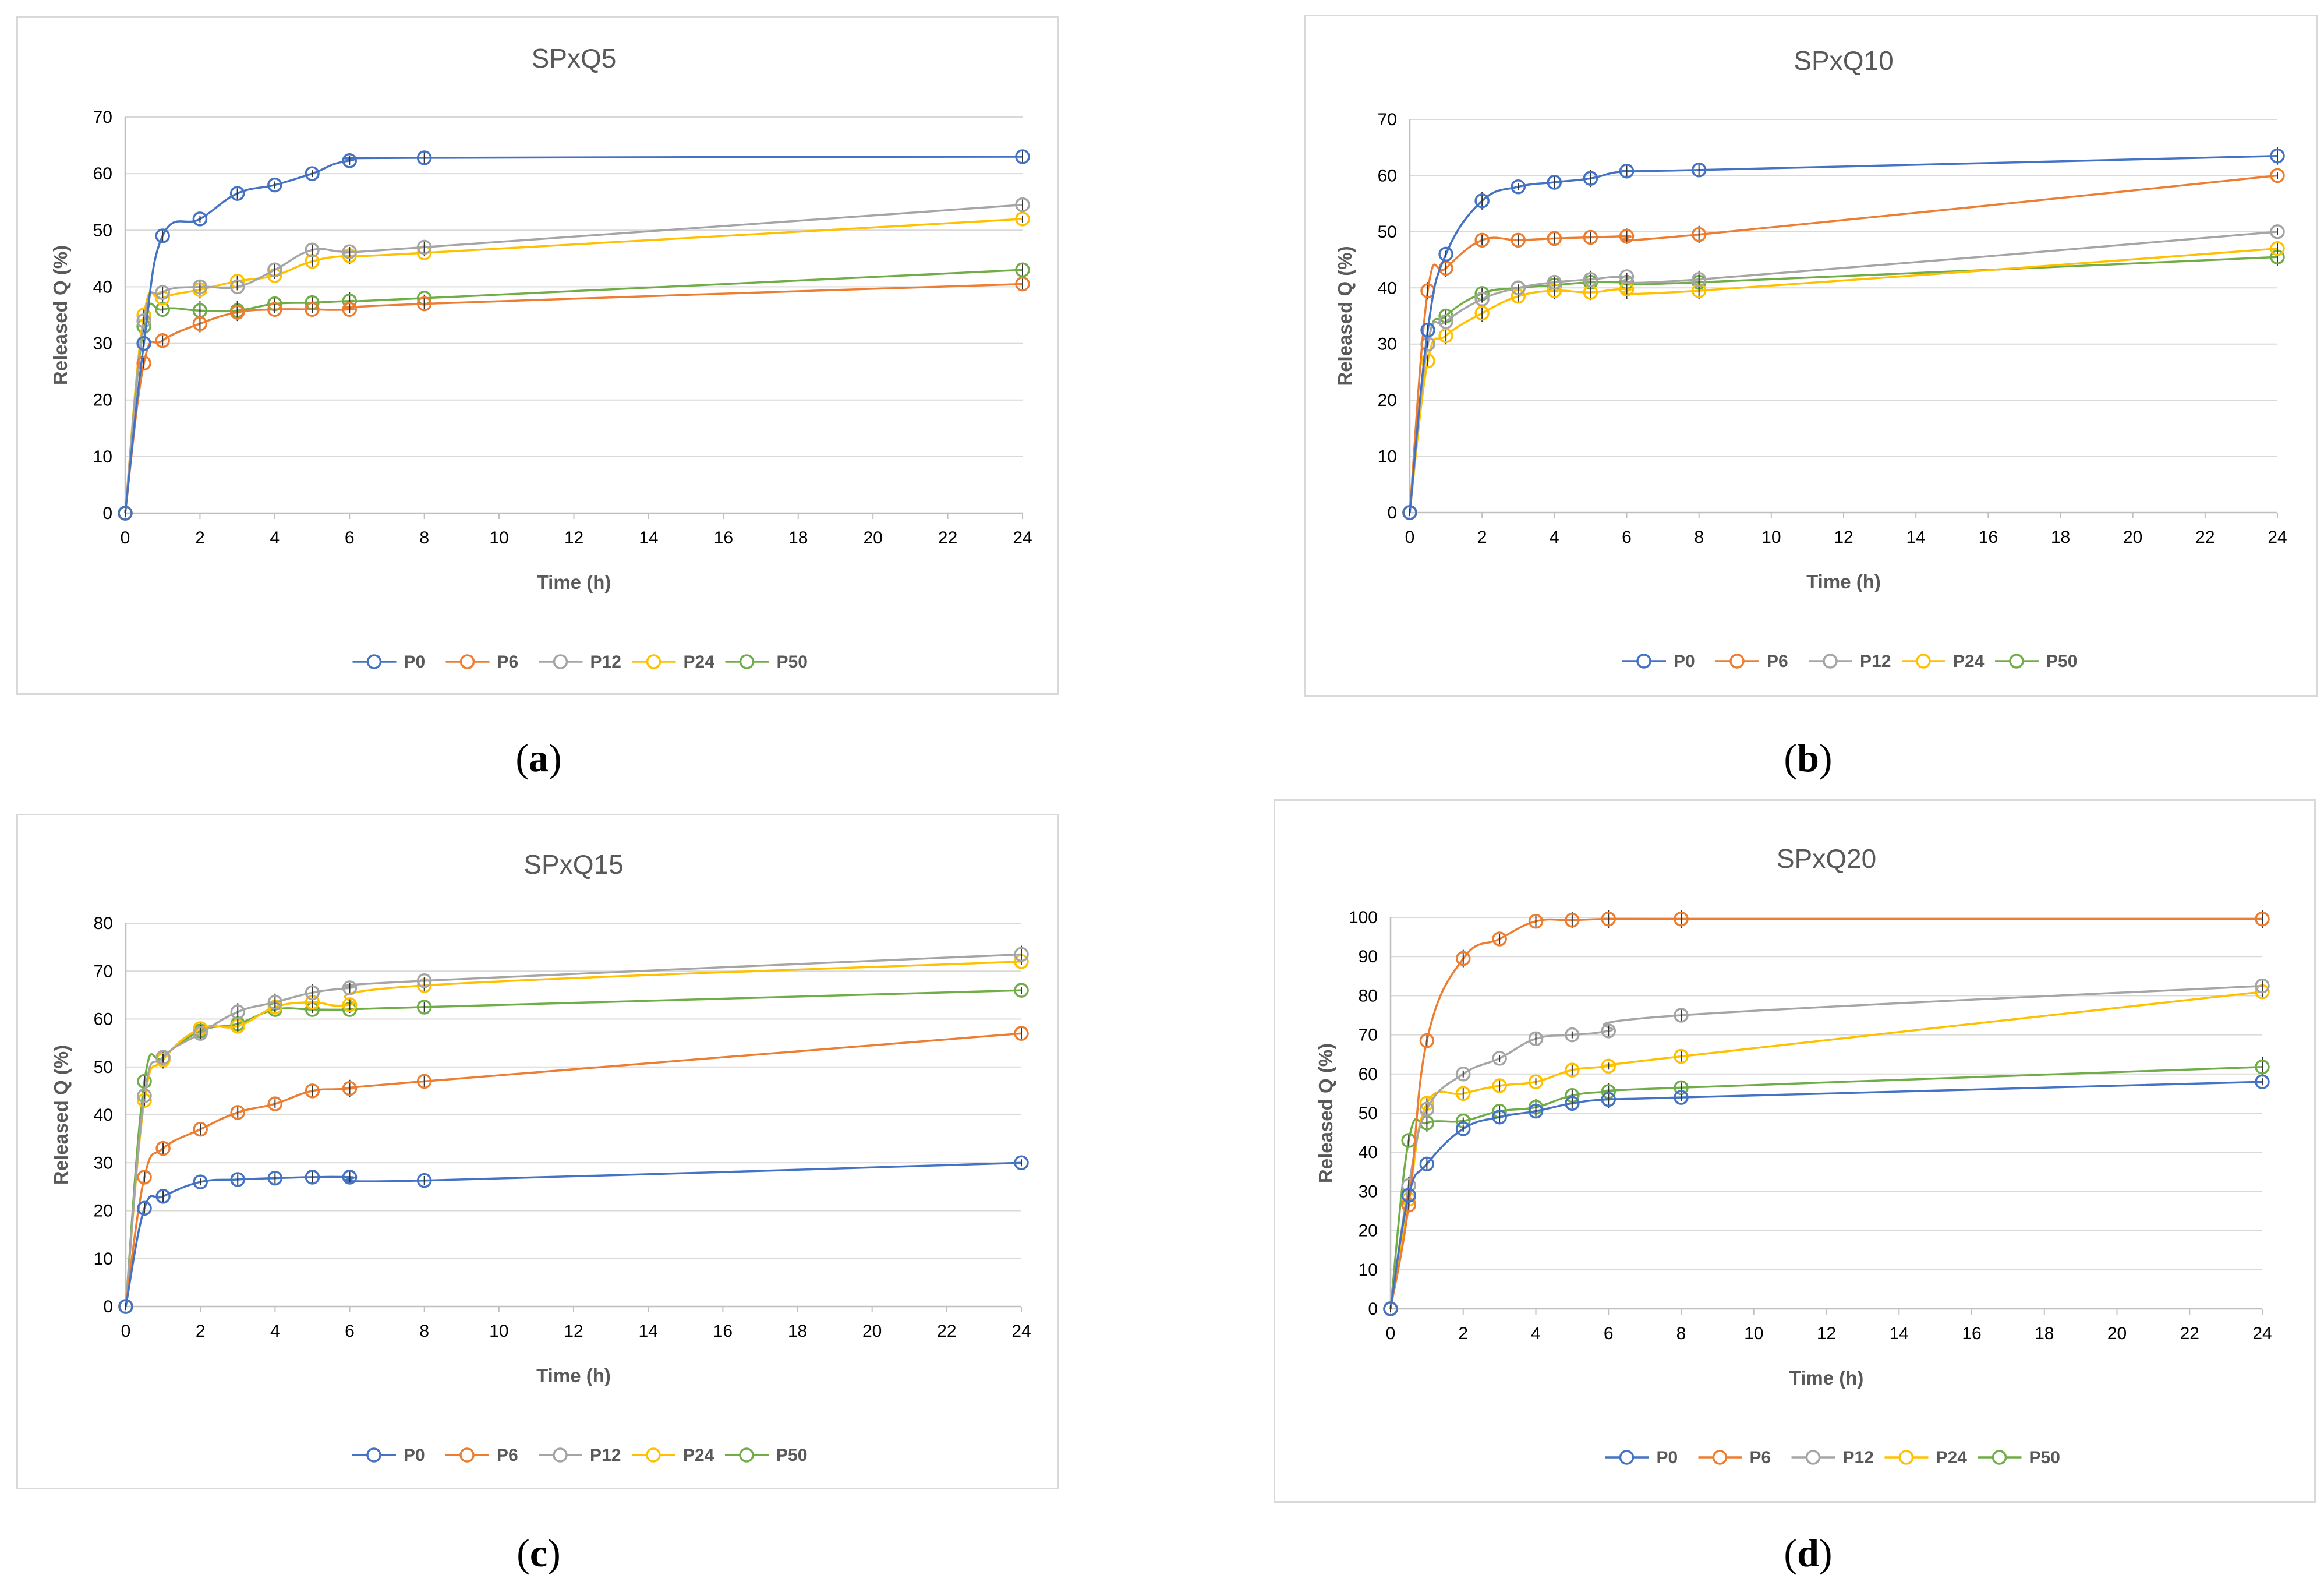  What do you see at coordinates (1808, 758) in the screenshot?
I see `panel-label-b: (b)` at bounding box center [1808, 758].